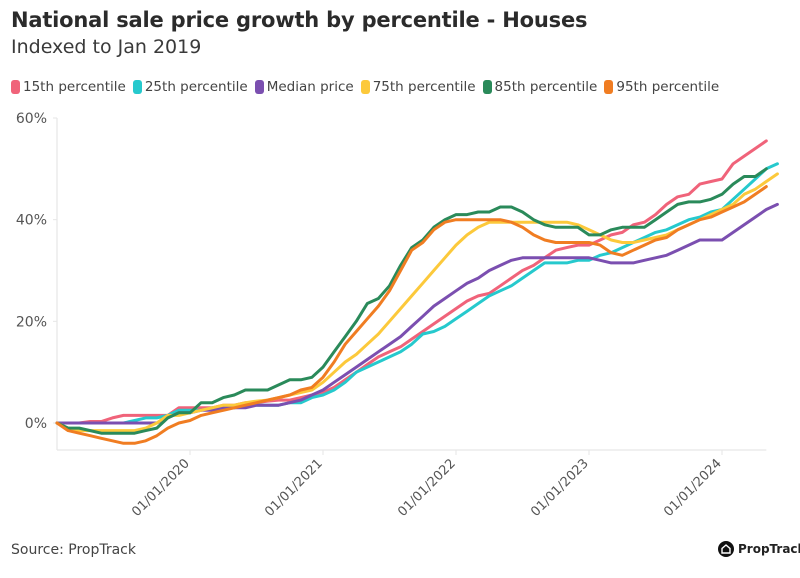 This screenshot has height=578, width=800. Describe the element at coordinates (693, 488) in the screenshot. I see `x-tick-label: 01/01/2024` at that location.